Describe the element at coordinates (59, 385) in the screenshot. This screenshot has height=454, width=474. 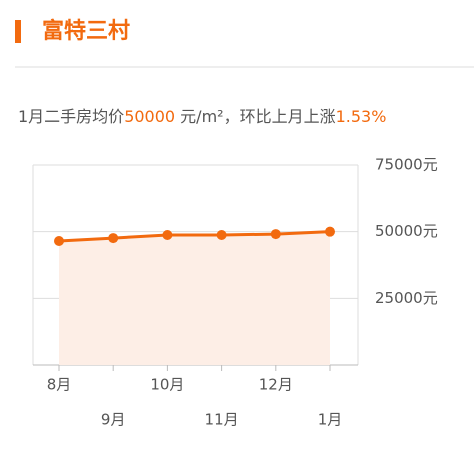
I see `x-tick-label: 8月` at that location.